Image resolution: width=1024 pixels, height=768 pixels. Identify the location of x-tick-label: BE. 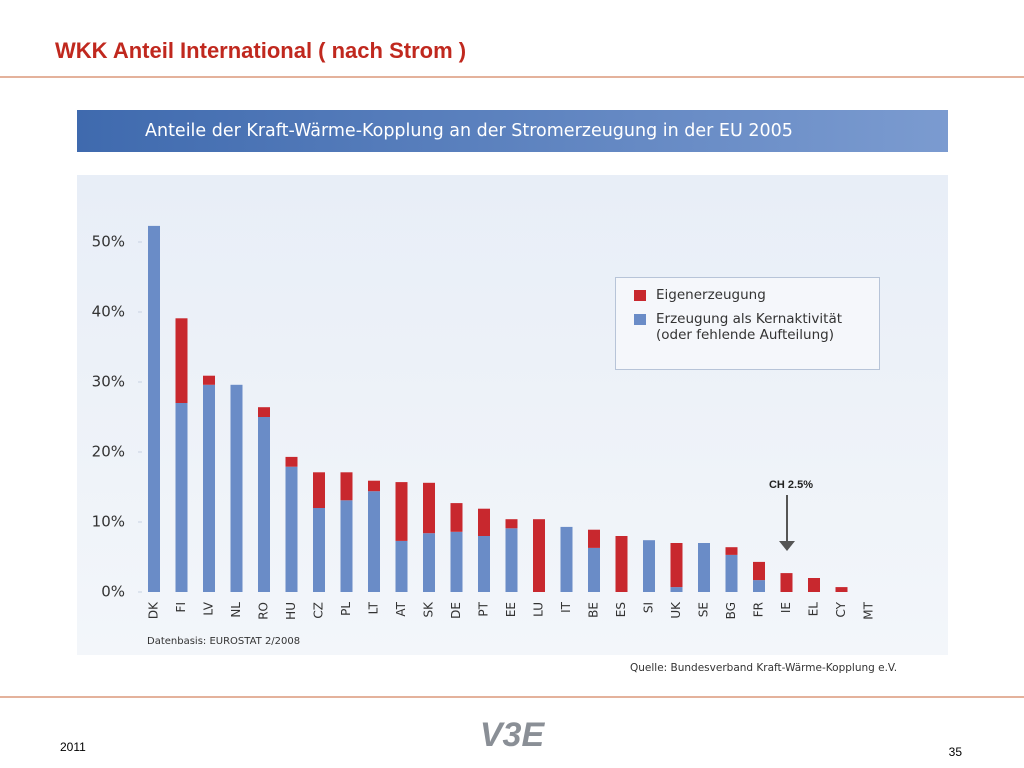
(594, 610).